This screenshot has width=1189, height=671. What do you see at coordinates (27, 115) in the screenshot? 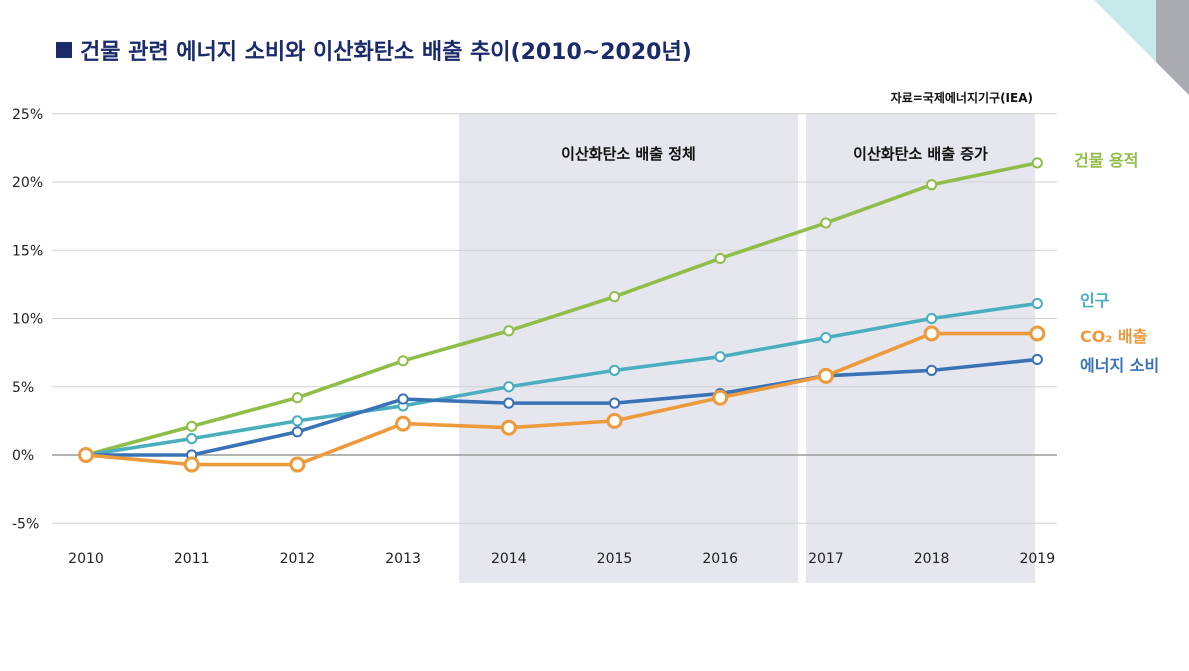
I see `y-tick-label: 25%` at bounding box center [27, 115].